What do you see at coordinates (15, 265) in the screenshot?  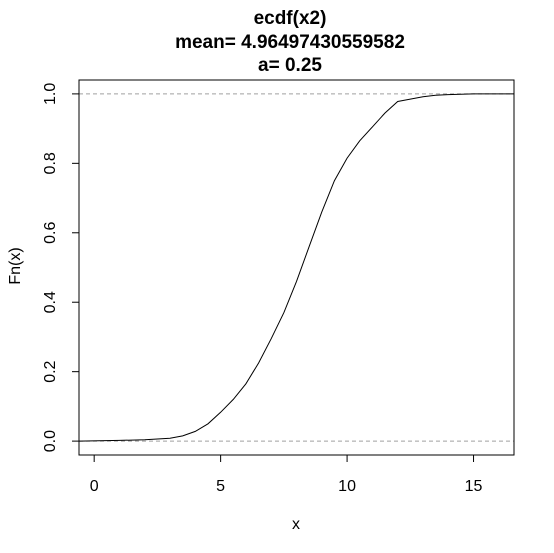 I see `y-axis-label: Fn(x)` at bounding box center [15, 265].